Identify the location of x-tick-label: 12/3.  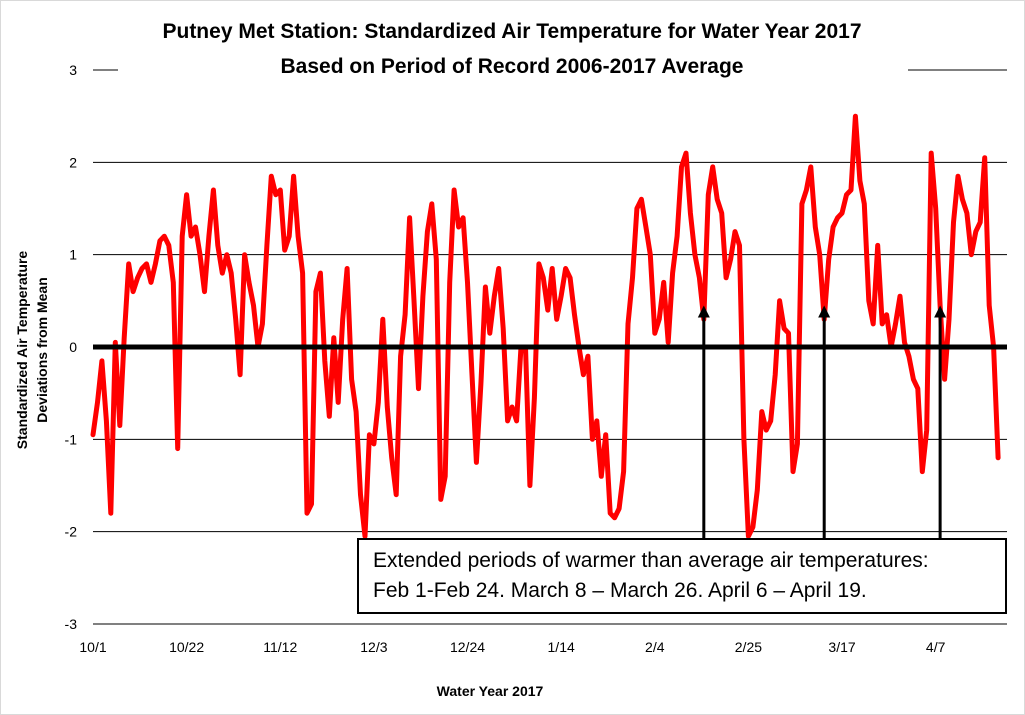
(373, 647).